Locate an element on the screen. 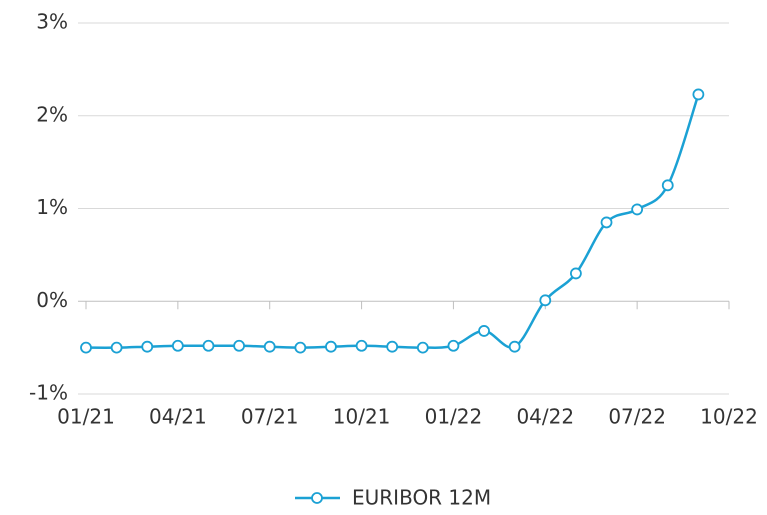  x-tick-label: 07/21 is located at coordinates (270, 417).